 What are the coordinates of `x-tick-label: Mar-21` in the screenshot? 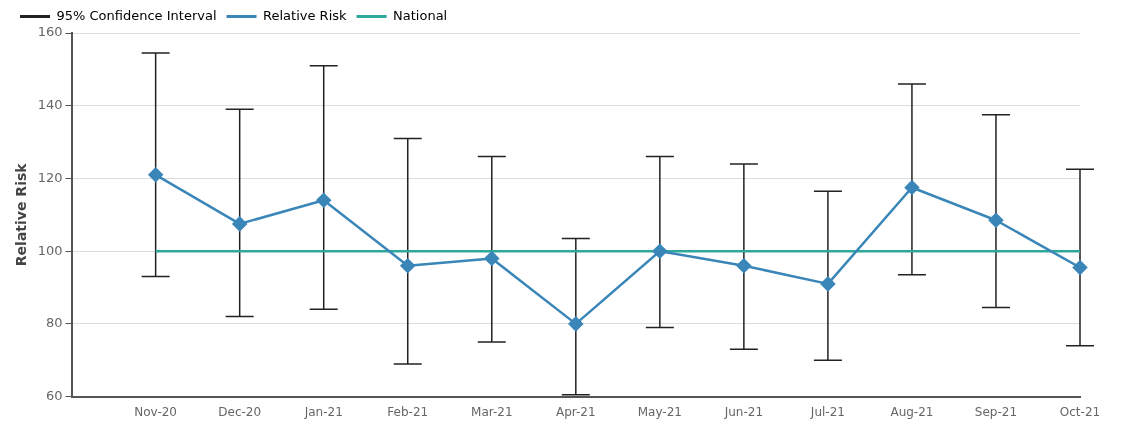 It's located at (492, 411).